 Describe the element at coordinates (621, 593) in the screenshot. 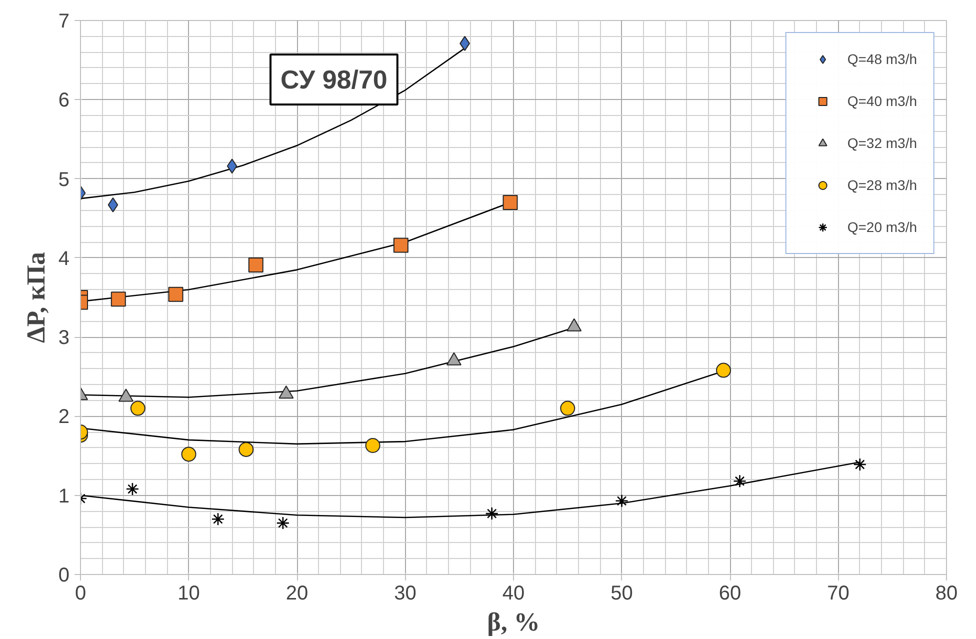

I see `x-tick-label: 50` at that location.